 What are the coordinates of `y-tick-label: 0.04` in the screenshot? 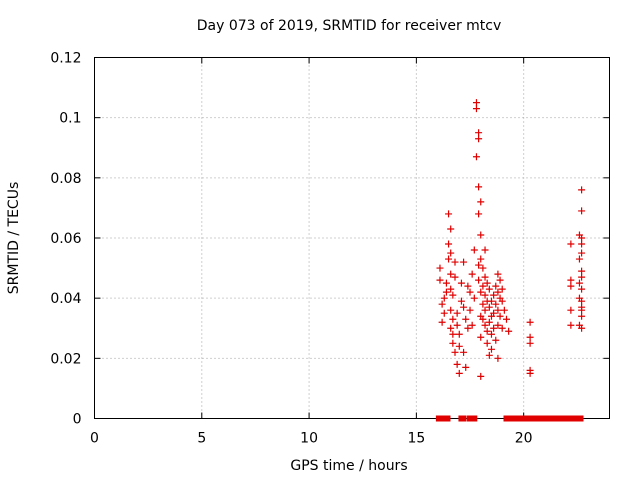 It's located at (65, 299).